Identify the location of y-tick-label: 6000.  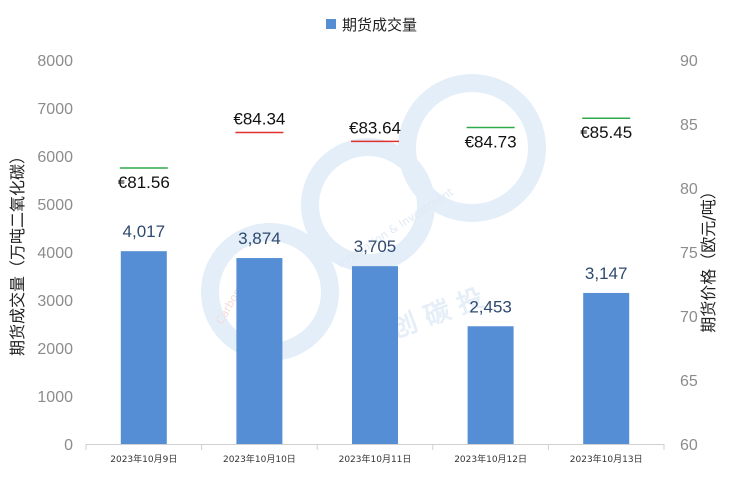
(55, 157).